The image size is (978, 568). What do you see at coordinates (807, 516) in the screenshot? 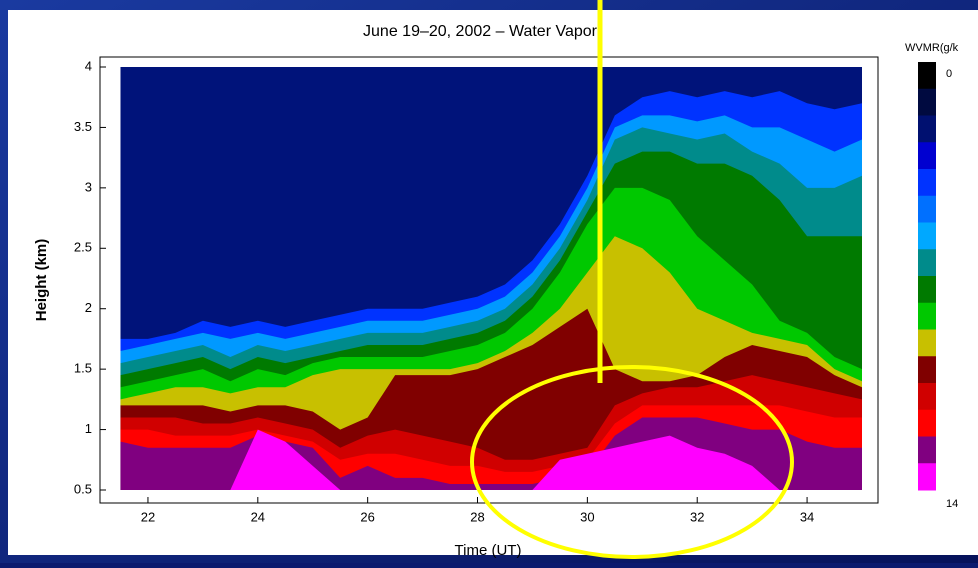
I see `x-tick-label: 34` at bounding box center [807, 516].